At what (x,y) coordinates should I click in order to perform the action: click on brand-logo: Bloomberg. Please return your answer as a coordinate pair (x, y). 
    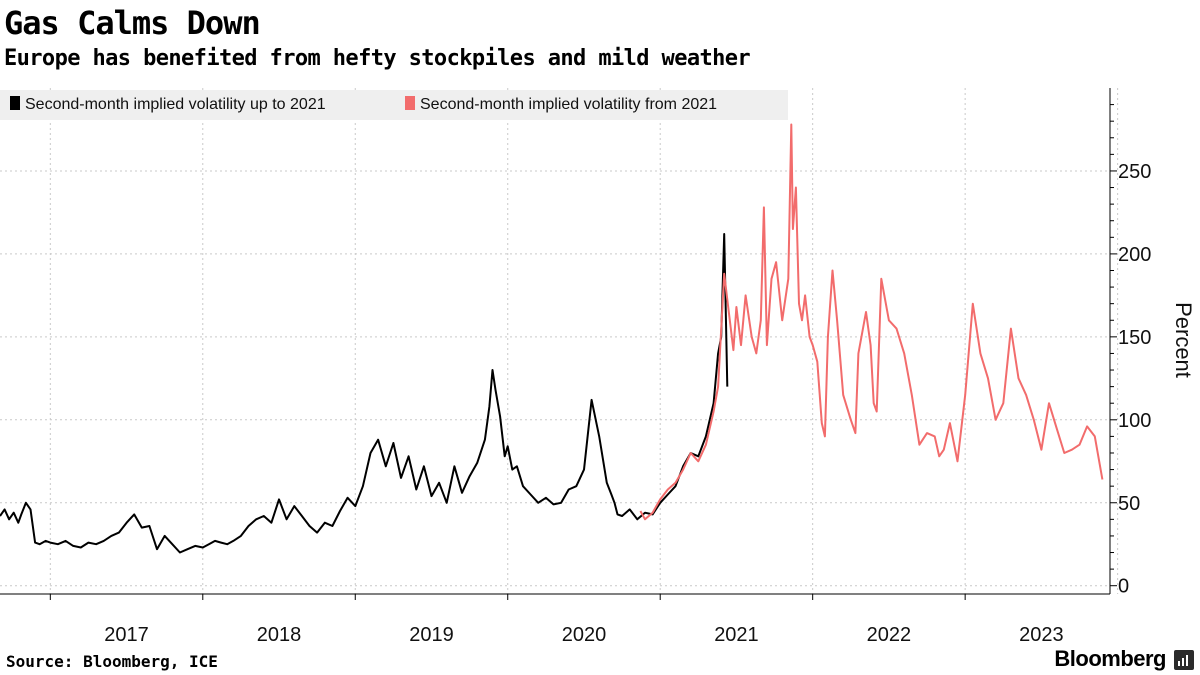
    Looking at the image, I should click on (1110, 658).